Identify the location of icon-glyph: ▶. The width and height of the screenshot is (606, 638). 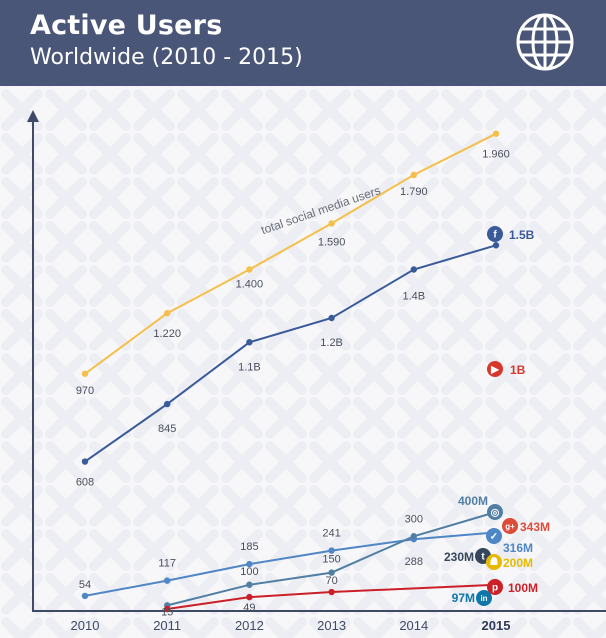
(495, 370).